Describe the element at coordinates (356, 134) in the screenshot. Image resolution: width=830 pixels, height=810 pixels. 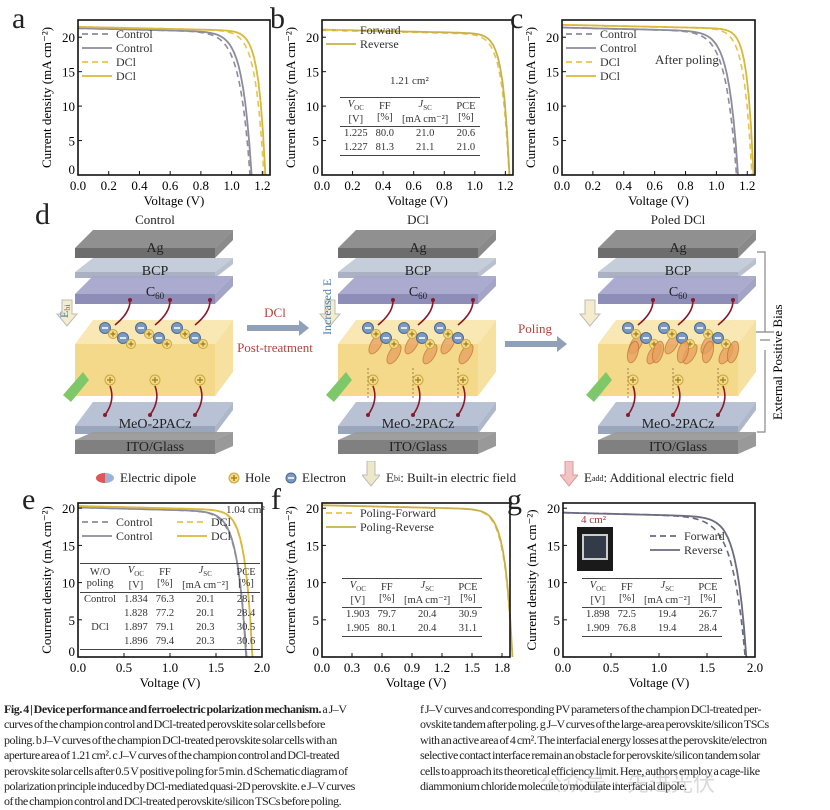
I see `table-cell: 1.225` at that location.